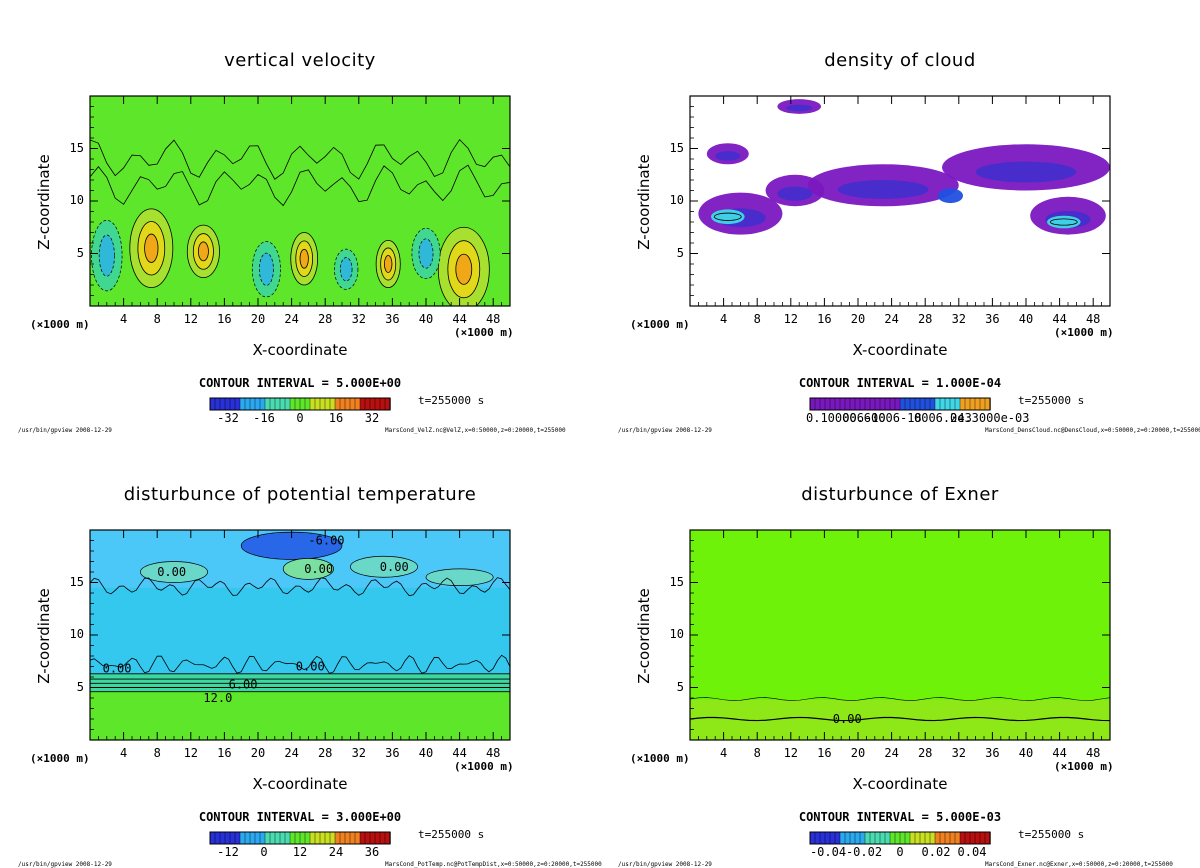 Image resolution: width=1200 pixels, height=868 pixels. Describe the element at coordinates (300, 418) in the screenshot. I see `colorbar-tick-label: 0` at that location.